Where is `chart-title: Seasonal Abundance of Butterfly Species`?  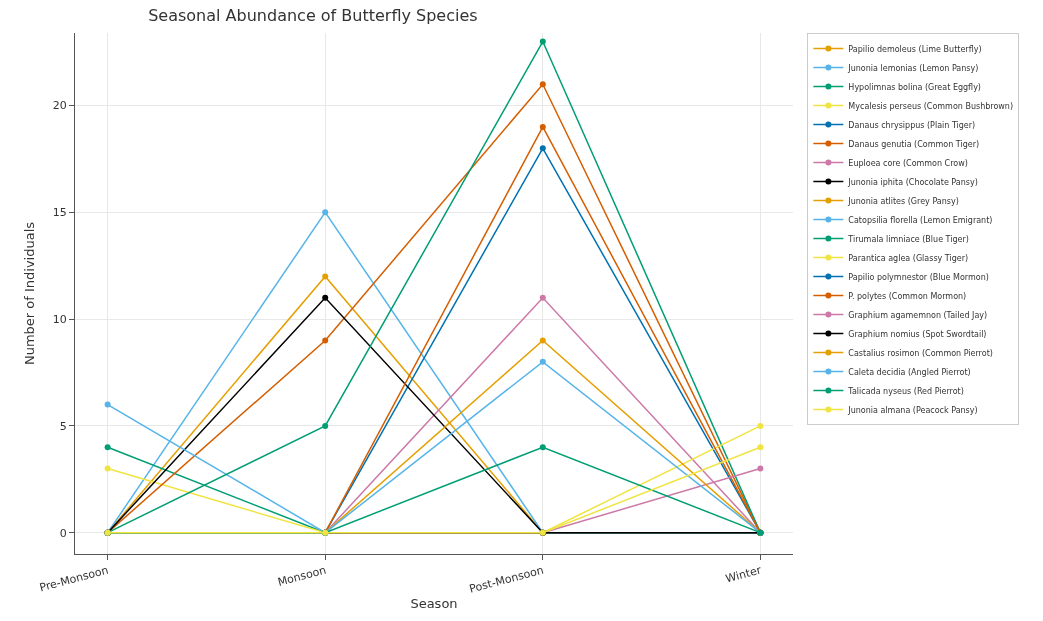 chart-title: Seasonal Abundance of Butterfly Species is located at coordinates (313, 15).